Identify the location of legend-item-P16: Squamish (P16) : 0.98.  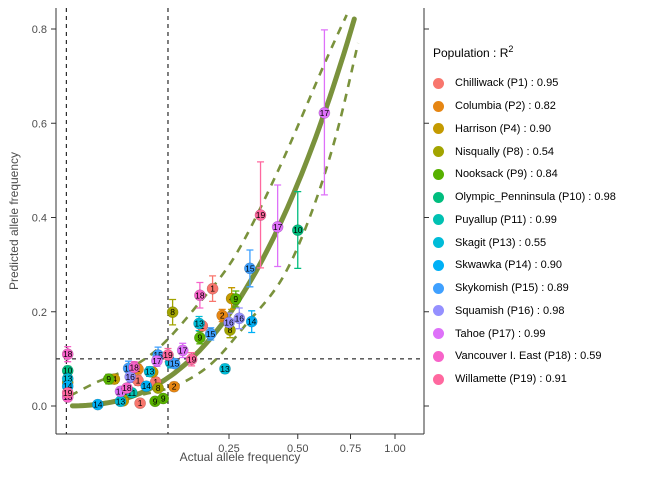
(524, 311).